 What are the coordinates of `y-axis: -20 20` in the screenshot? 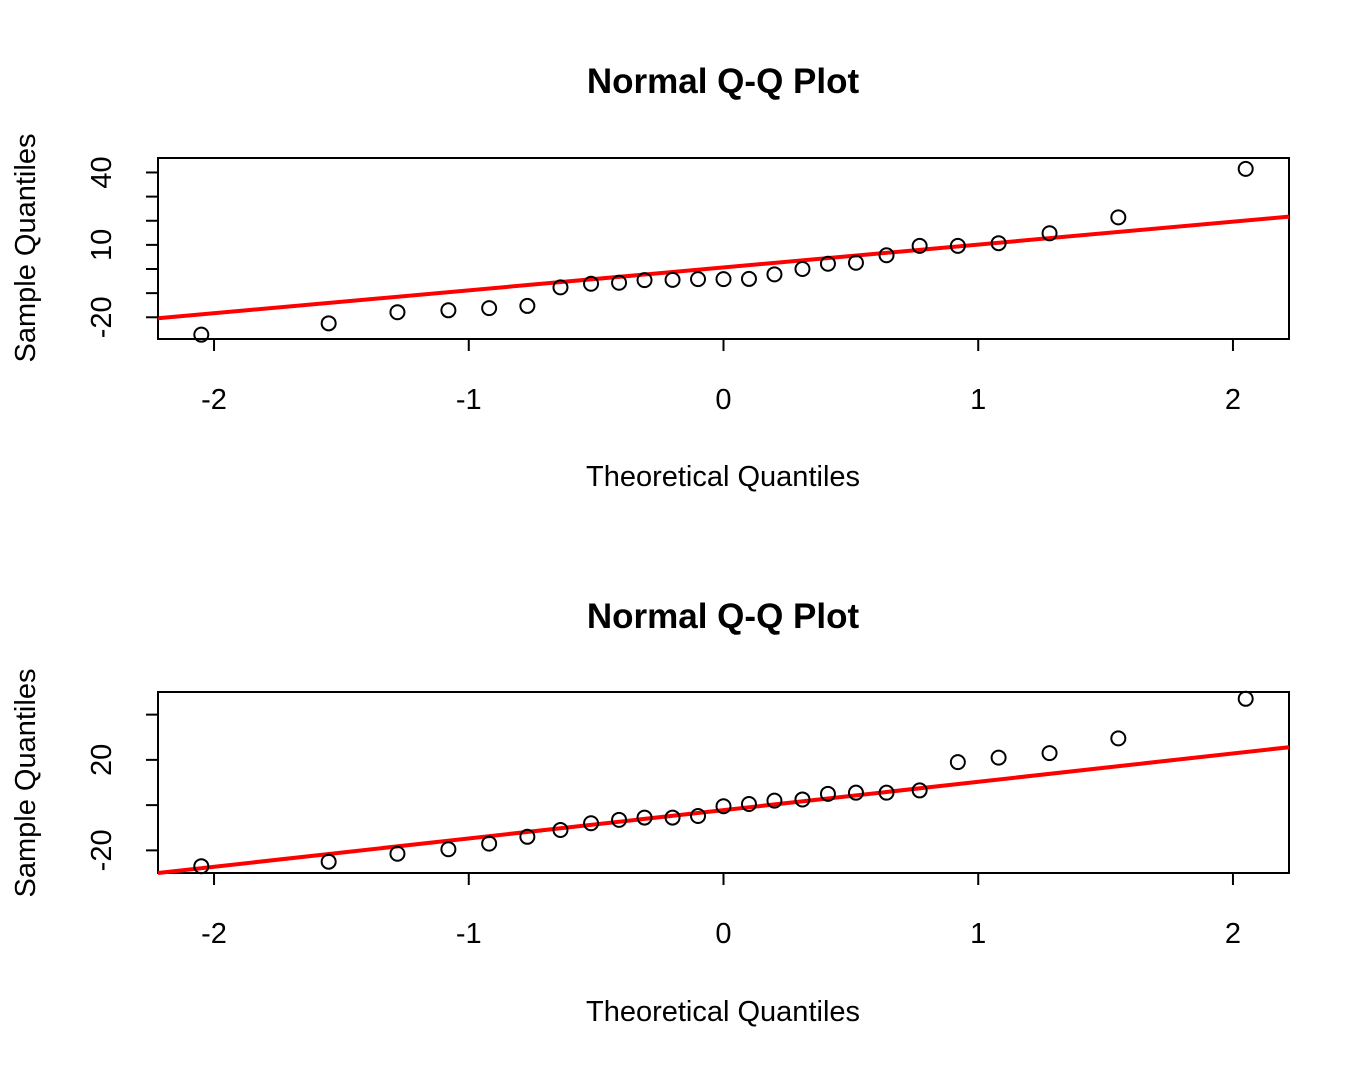 It's located at (122, 792).